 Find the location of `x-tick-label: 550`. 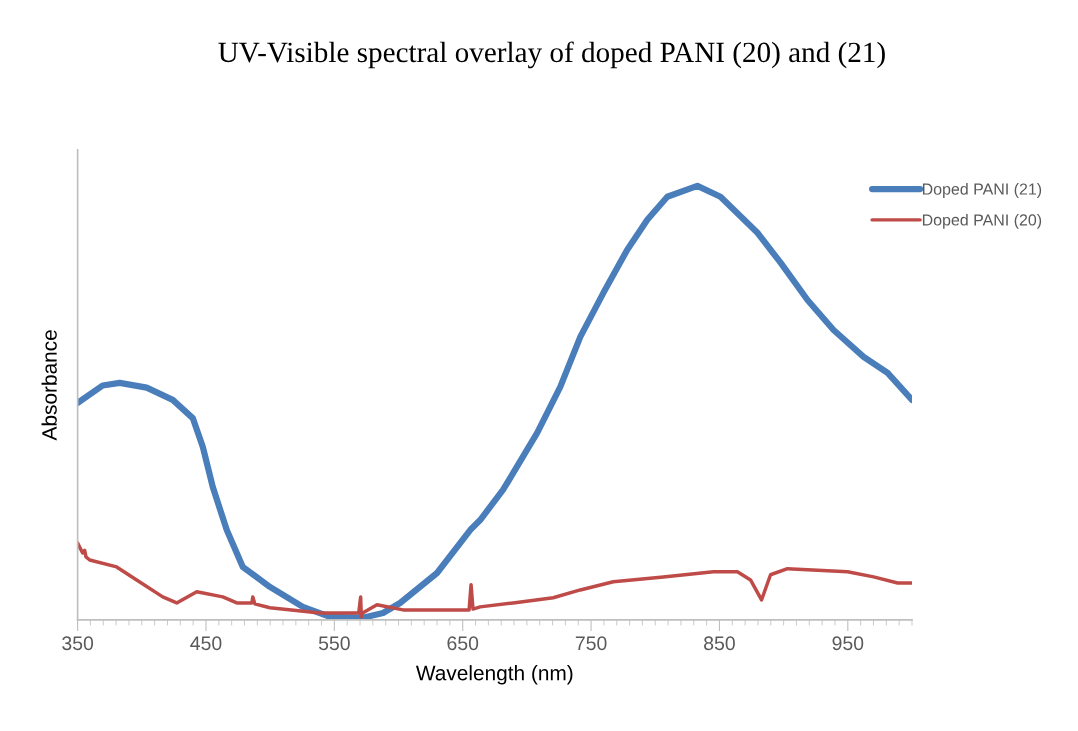

x-tick-label: 550 is located at coordinates (334, 643).